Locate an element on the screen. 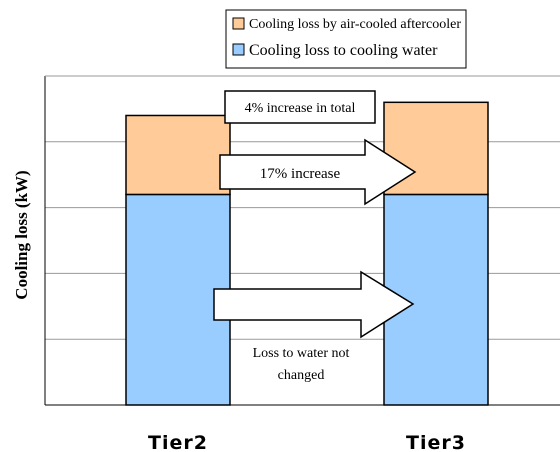 This screenshot has height=452, width=560. annotation-aftercooler-arrow: 17% increase is located at coordinates (318, 172).